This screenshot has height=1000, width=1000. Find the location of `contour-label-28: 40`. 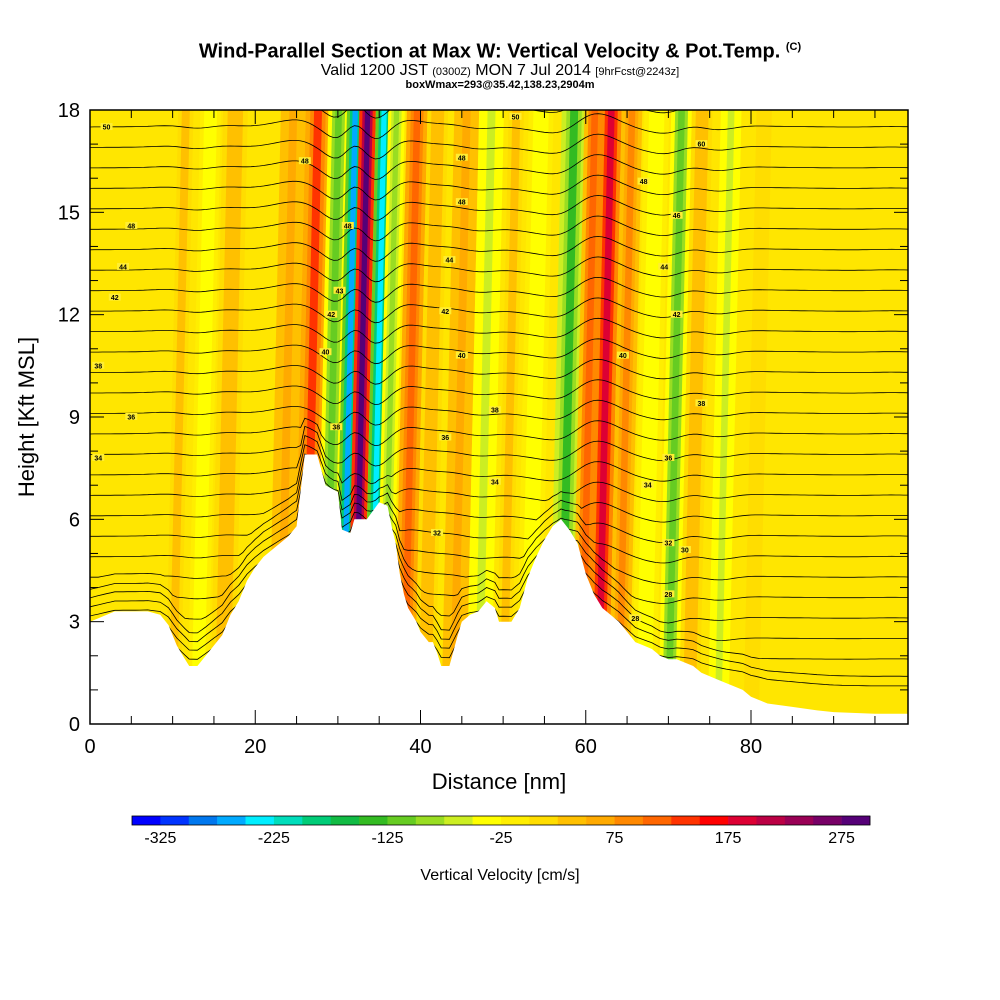

contour-label-28: 40 is located at coordinates (623, 356).